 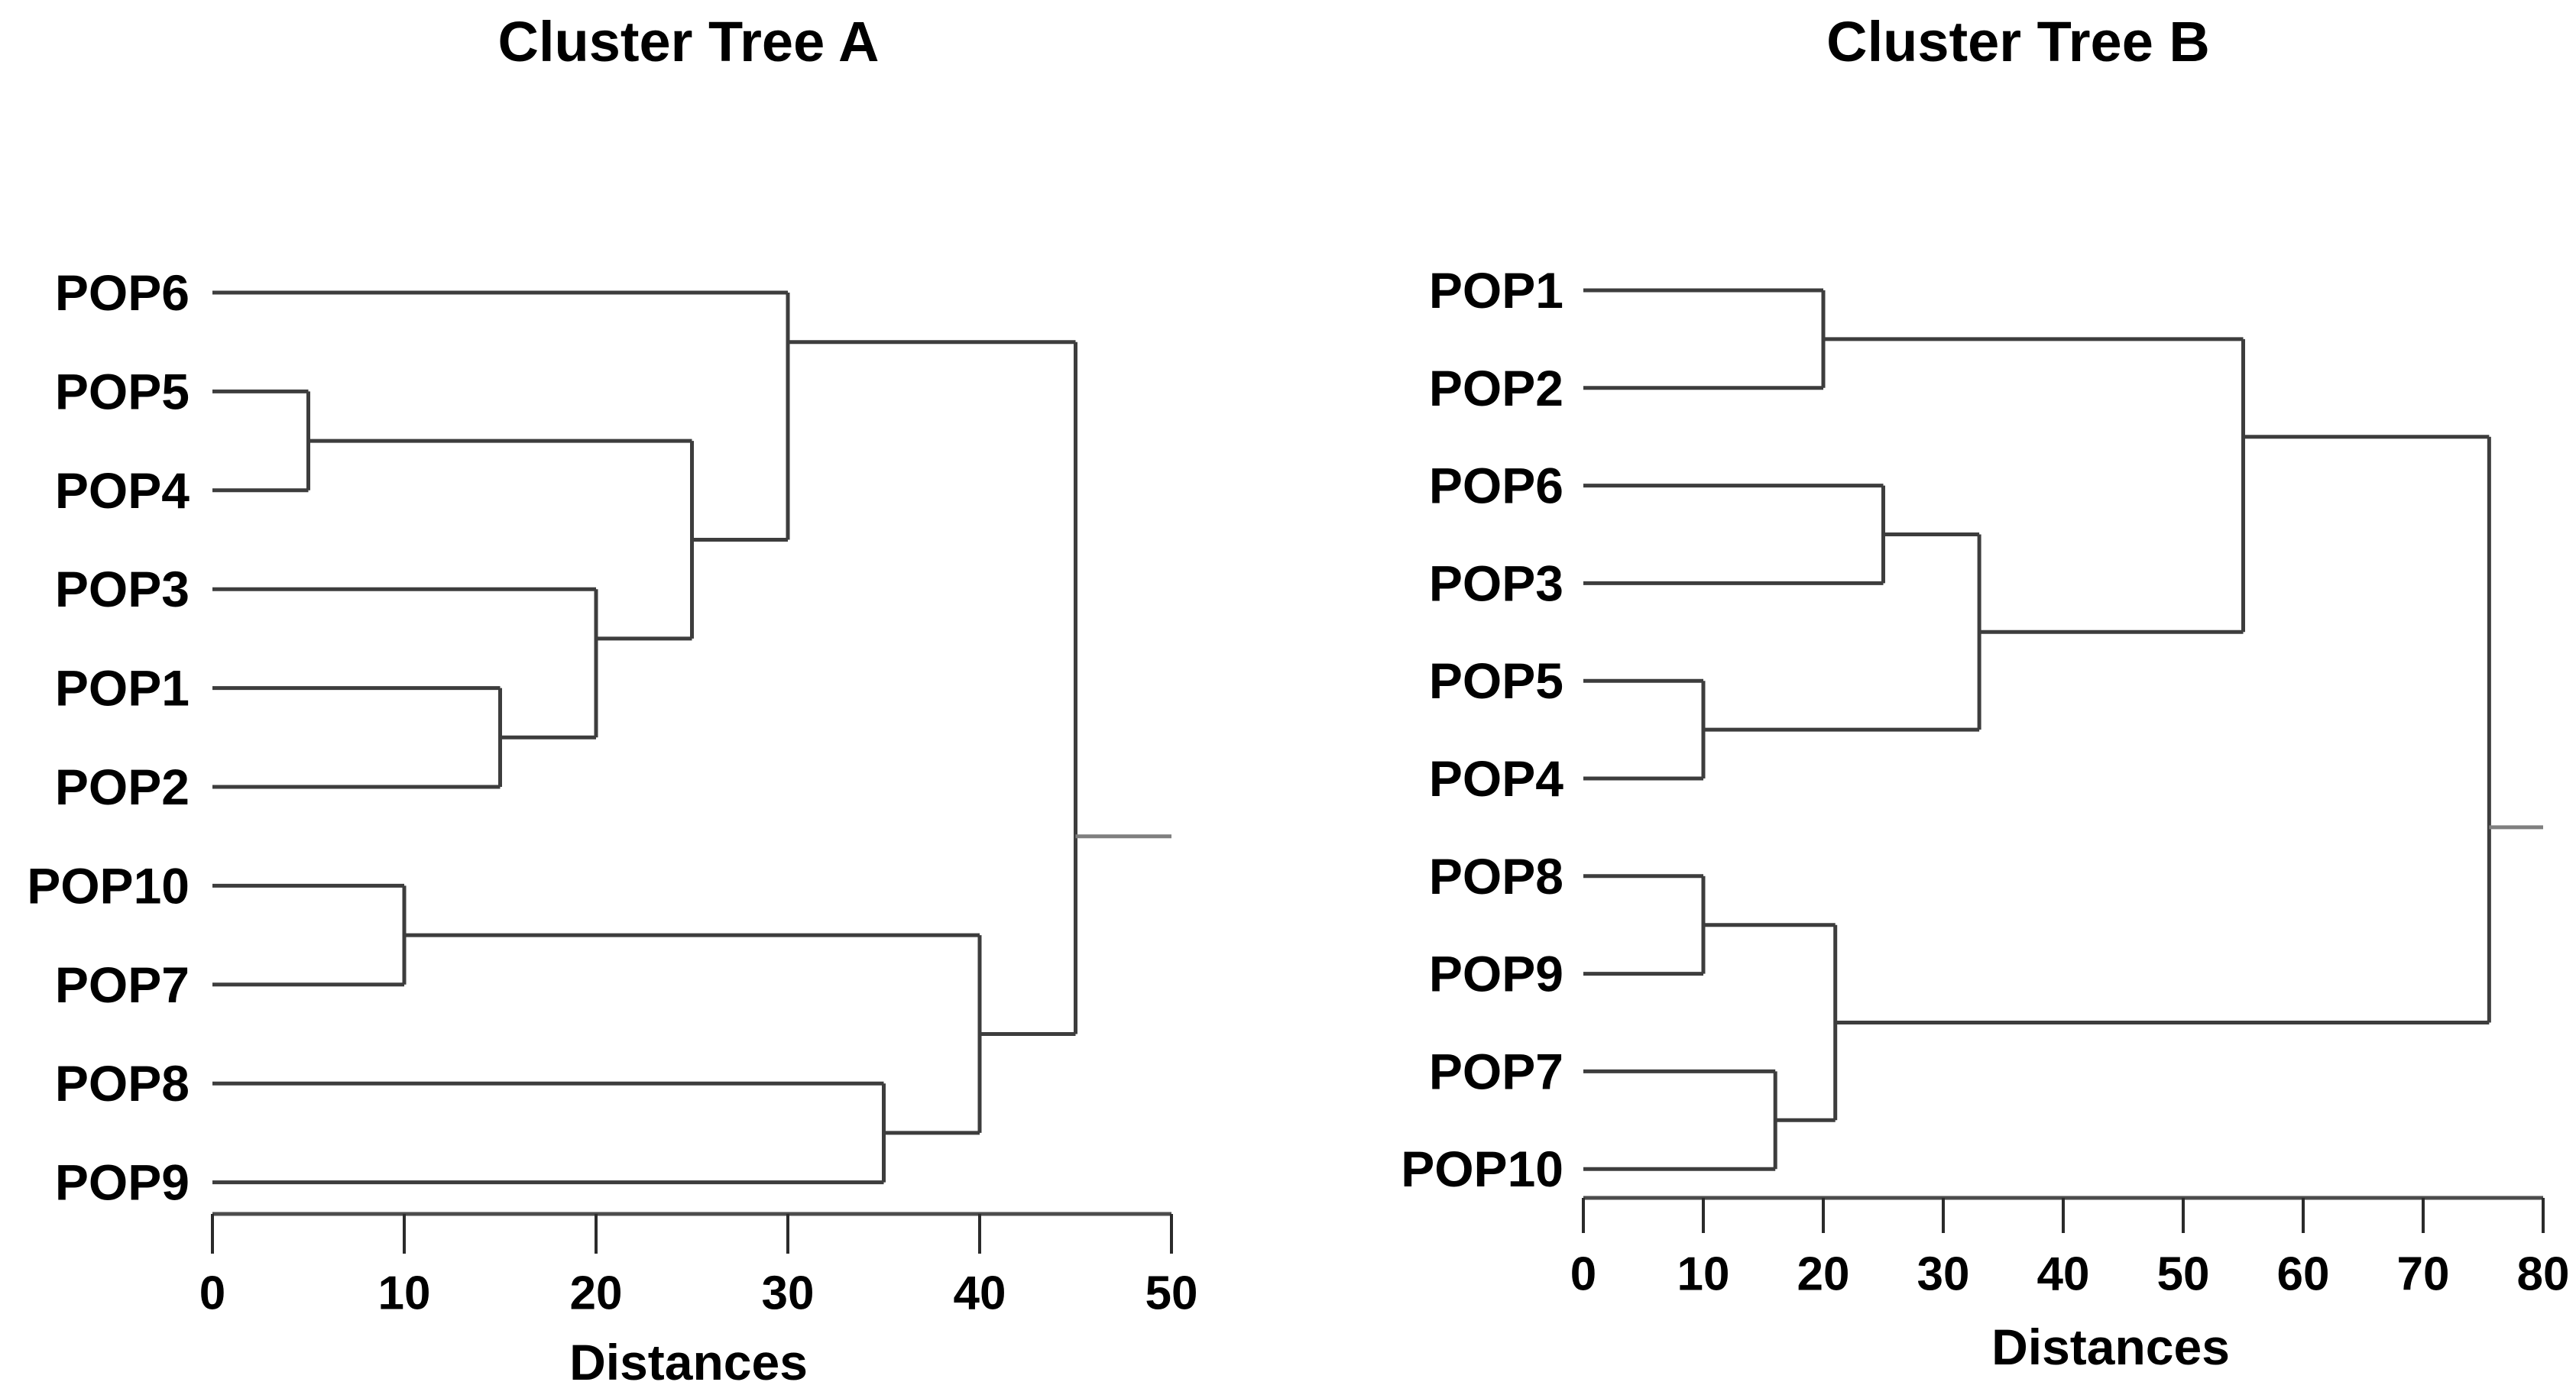 I want to click on x-tick-label-80: 80, so click(x=2544, y=1274).